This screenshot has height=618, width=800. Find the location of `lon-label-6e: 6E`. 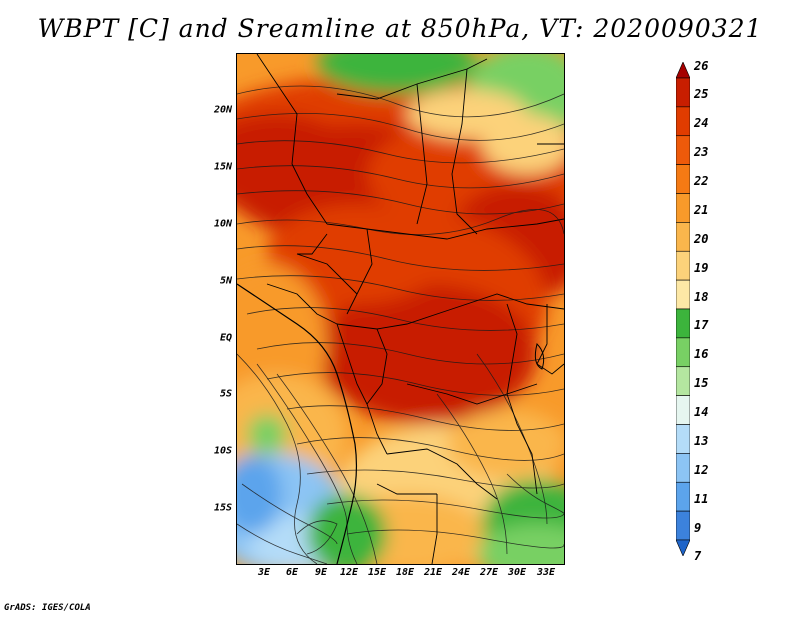

lon-label-6e: 6E is located at coordinates (292, 572).